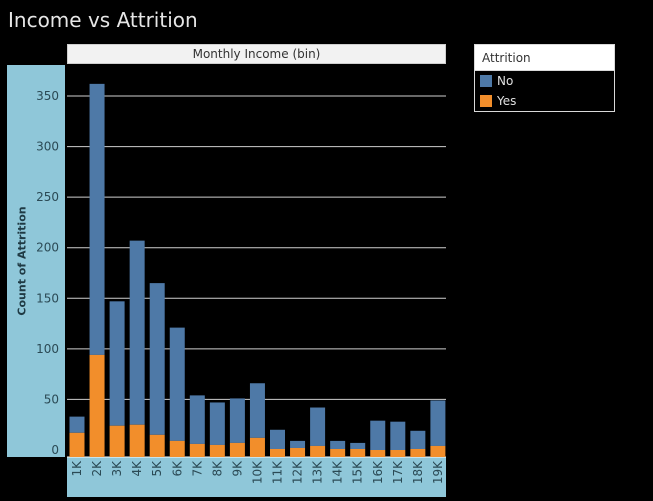 The width and height of the screenshot is (653, 501). I want to click on bar-yes-16K, so click(378, 453).